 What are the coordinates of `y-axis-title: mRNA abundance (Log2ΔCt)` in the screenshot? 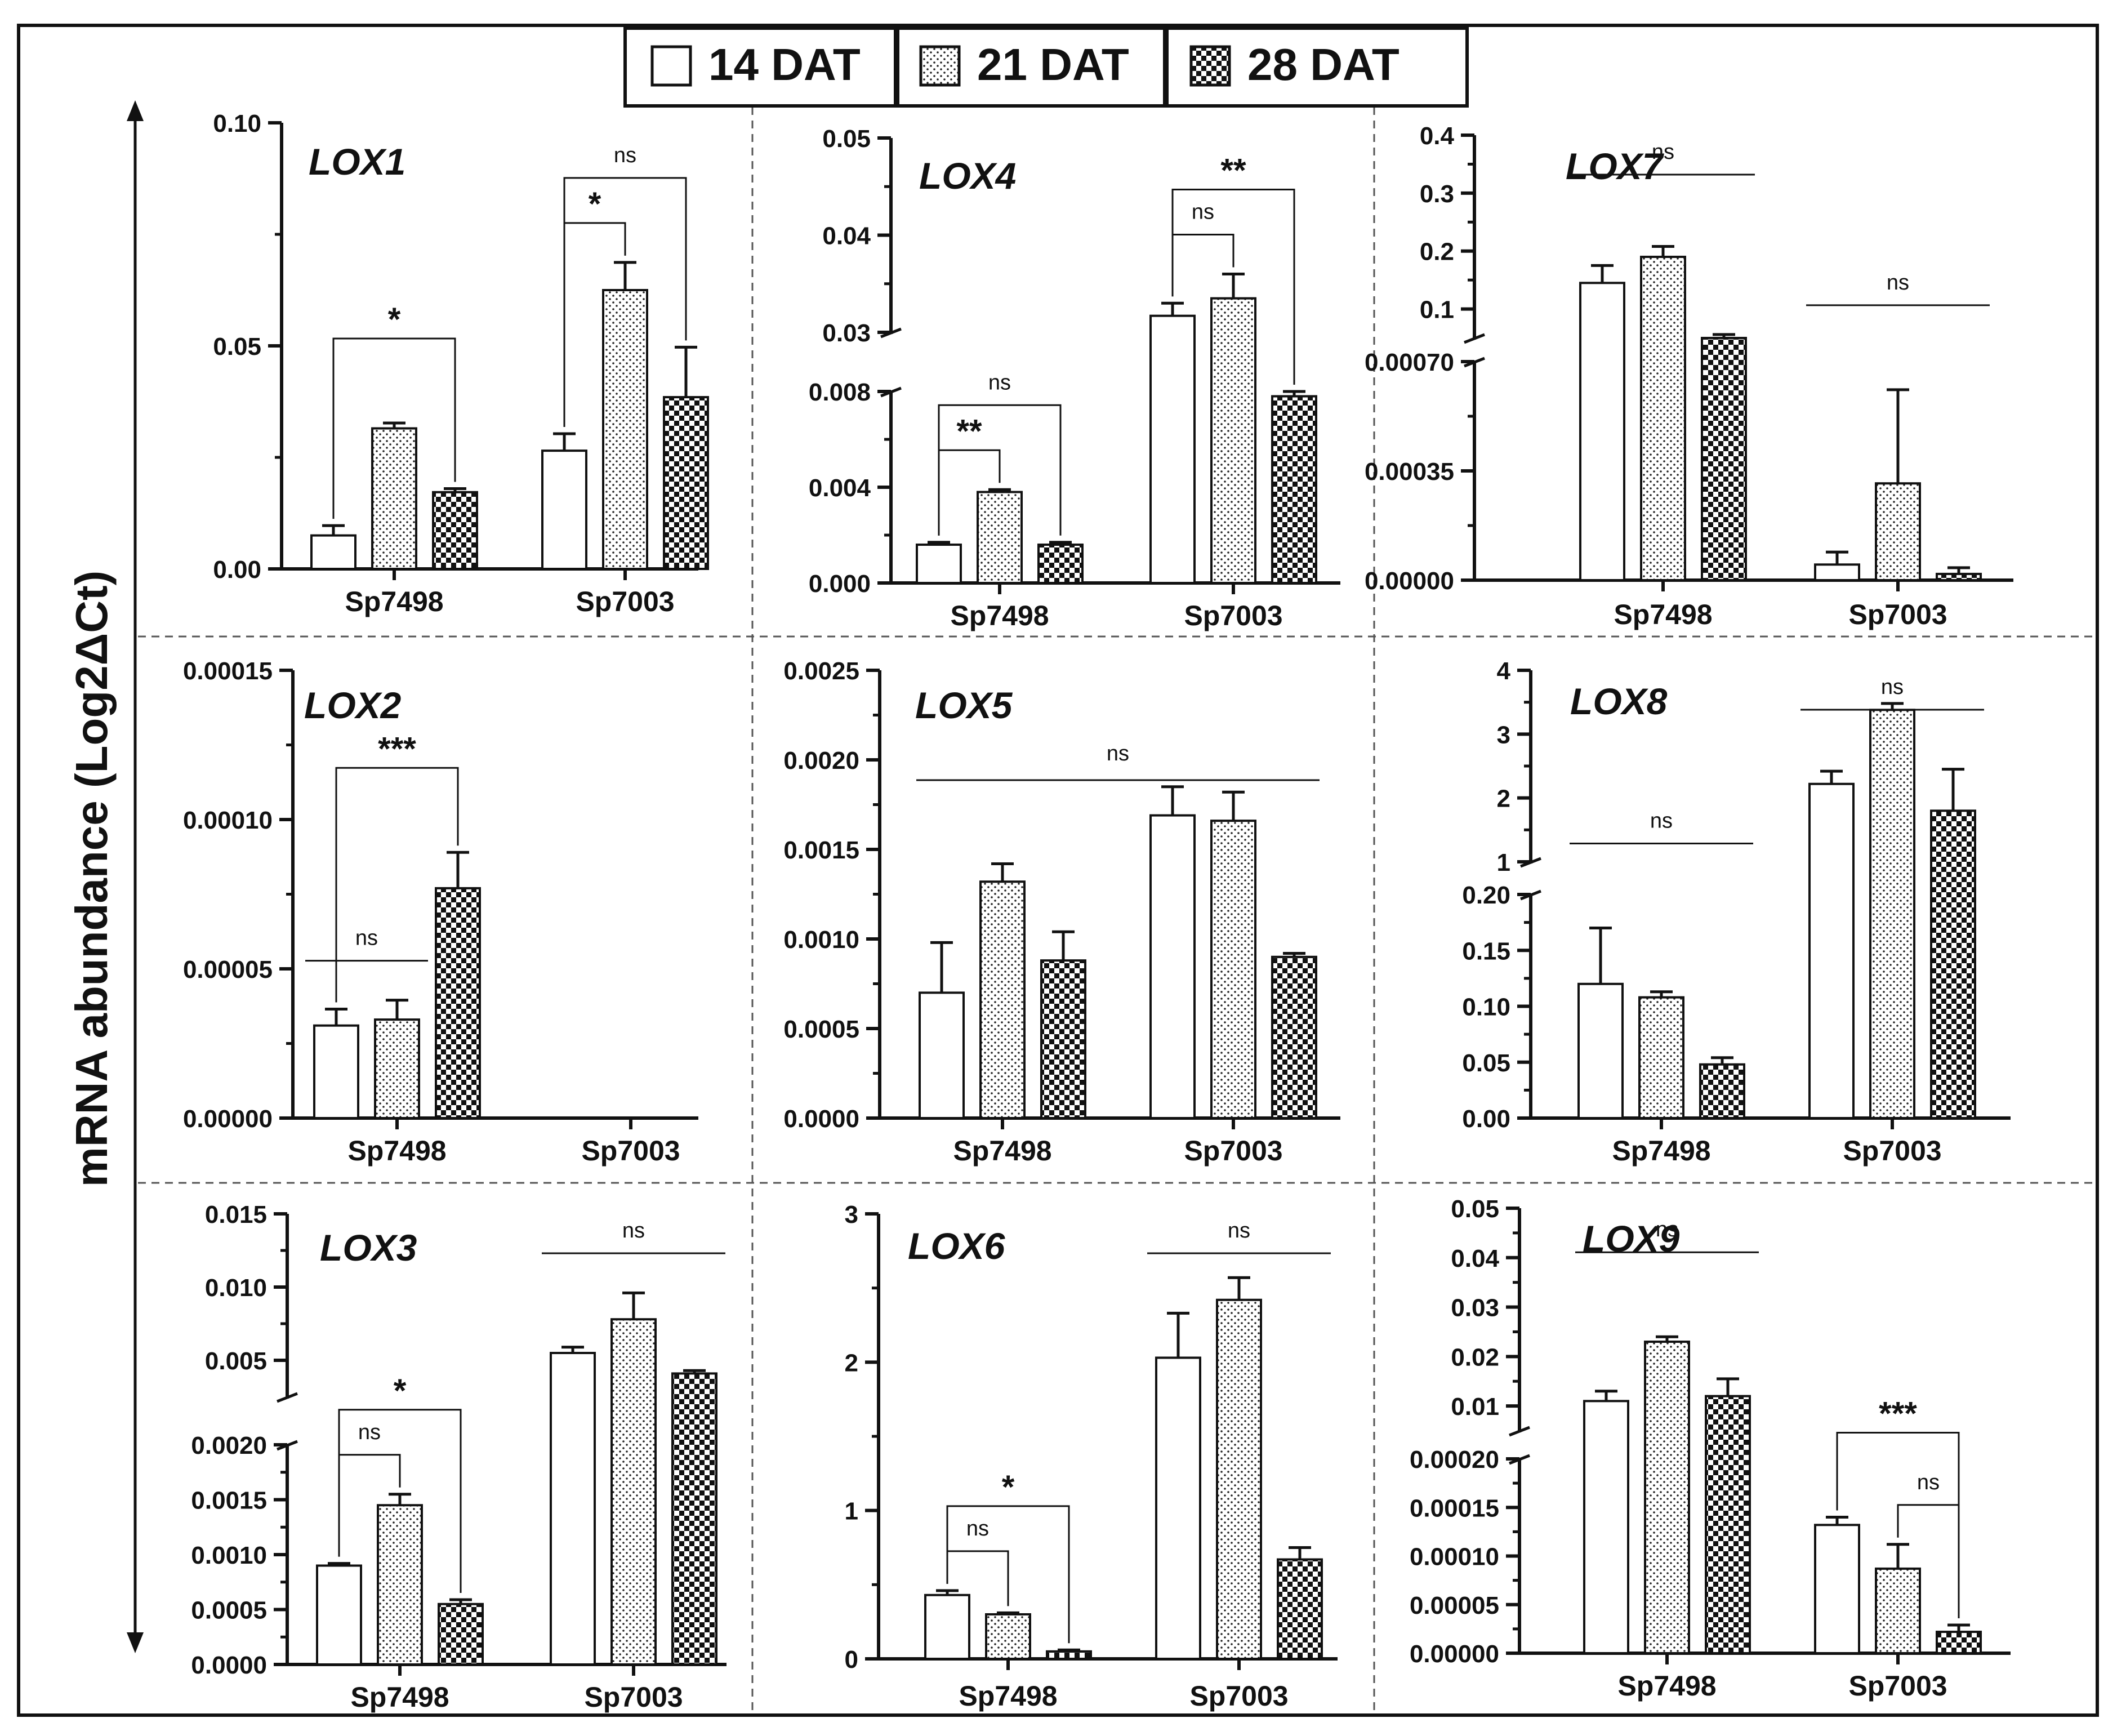 It's located at (91, 879).